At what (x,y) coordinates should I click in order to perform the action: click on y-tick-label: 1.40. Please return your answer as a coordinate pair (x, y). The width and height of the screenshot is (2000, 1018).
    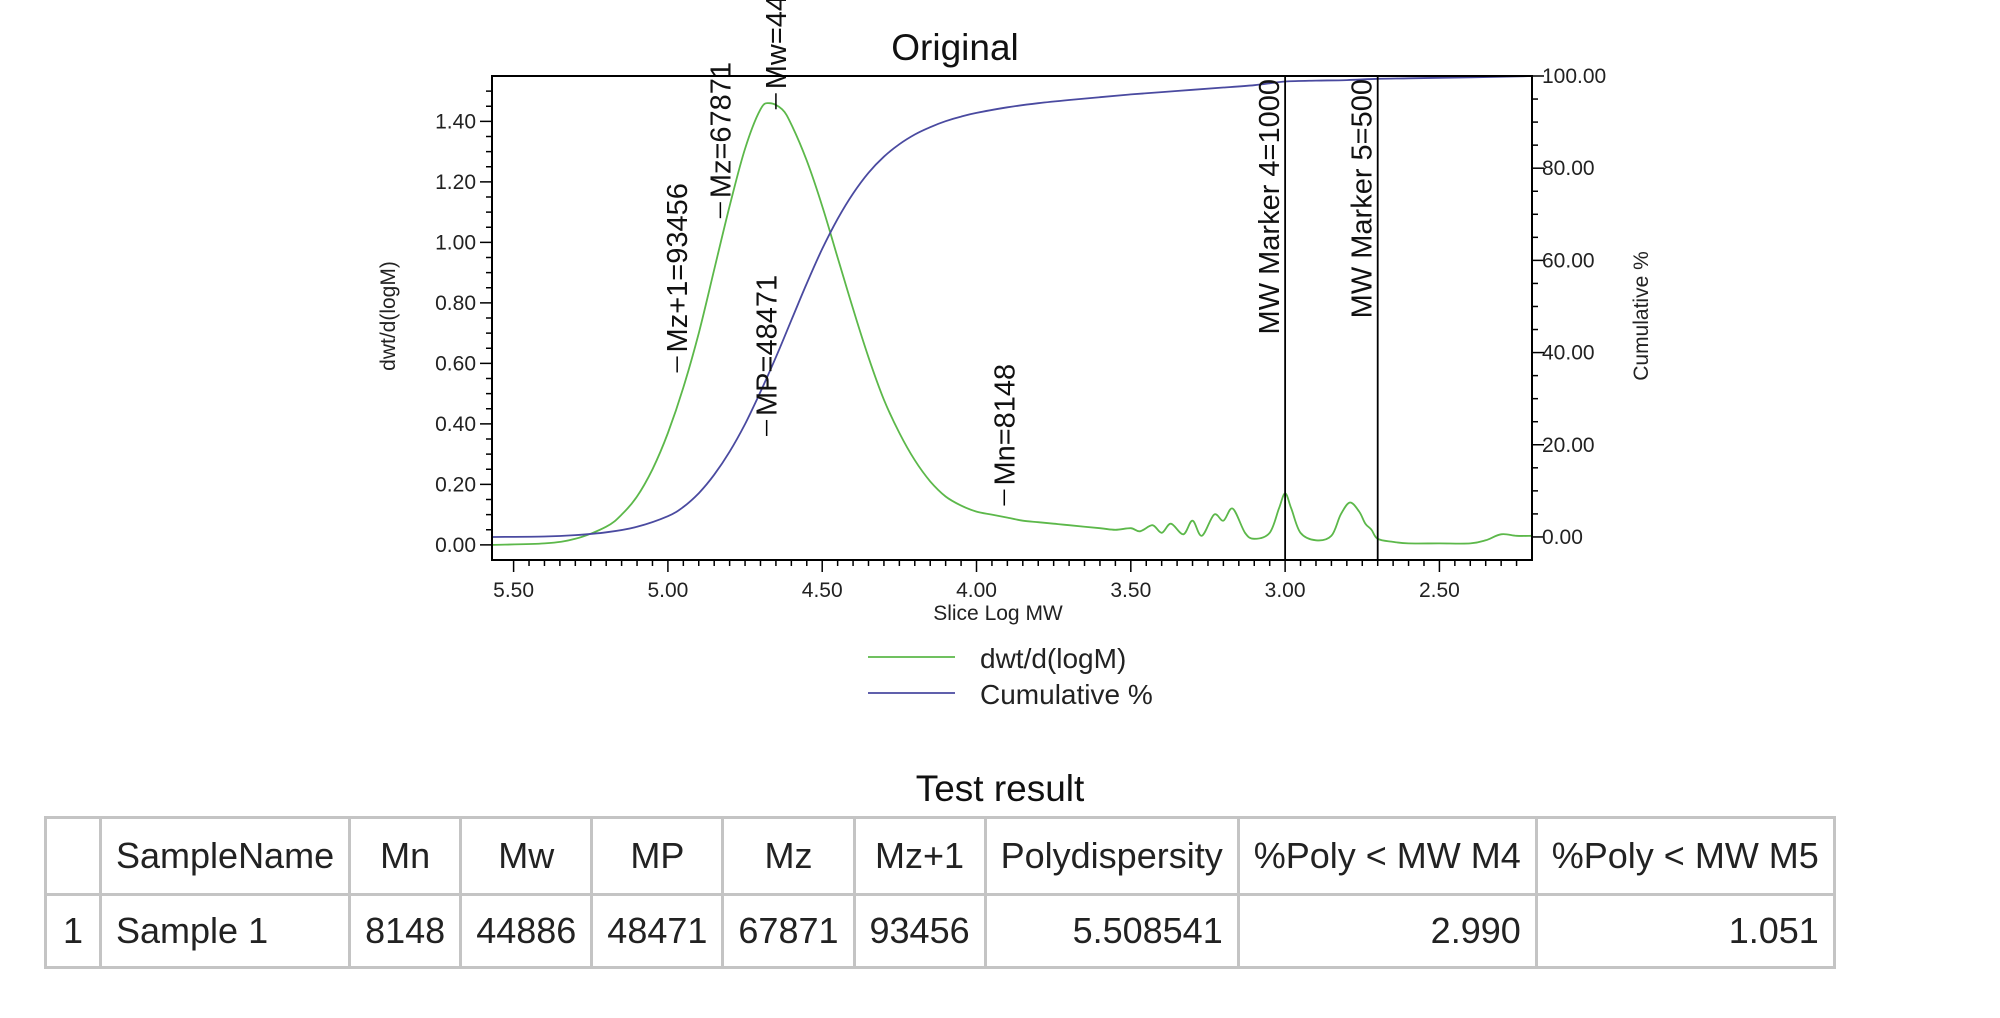
    Looking at the image, I should click on (455, 121).